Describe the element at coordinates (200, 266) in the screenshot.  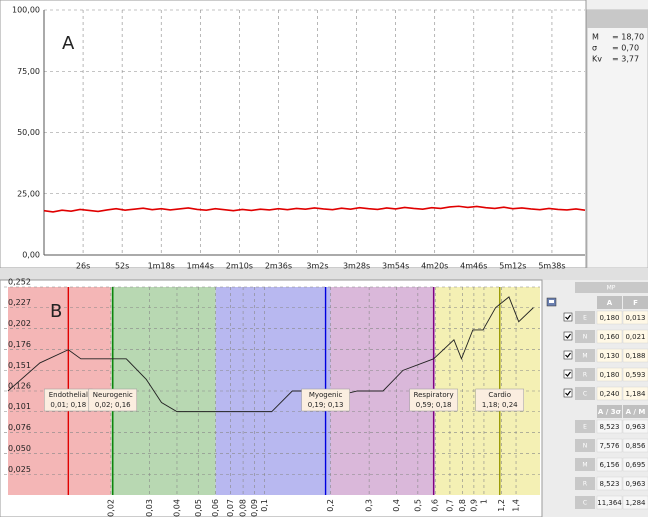
I see `x-tick-label: 1m44s` at that location.